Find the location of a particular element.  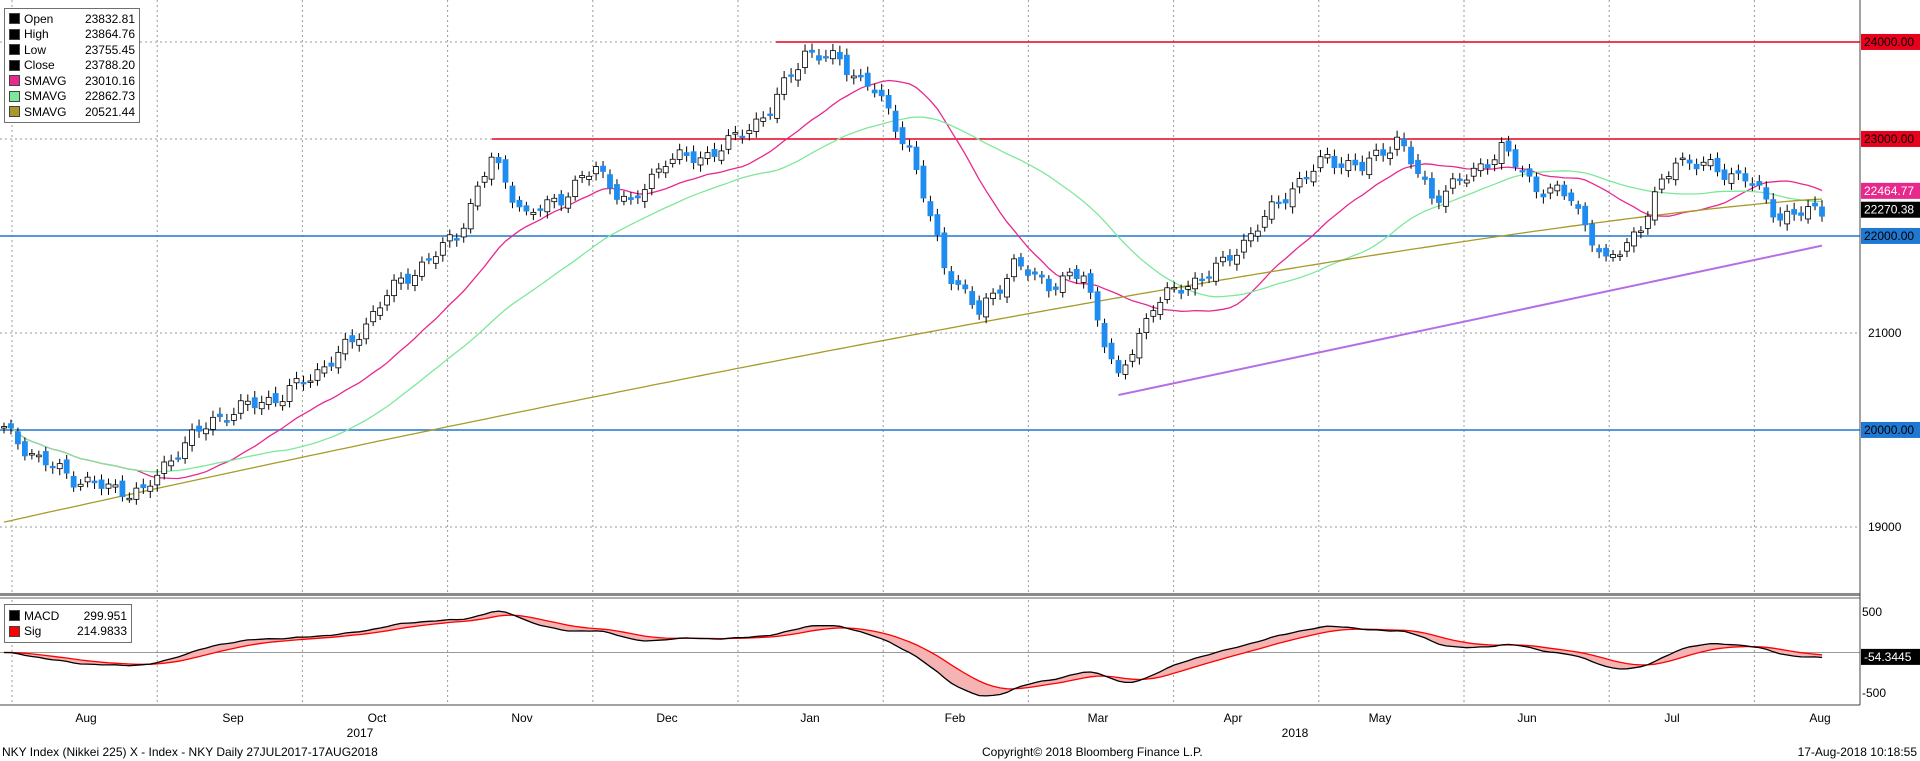

y-tick-label: 21000 is located at coordinates (1885, 333).